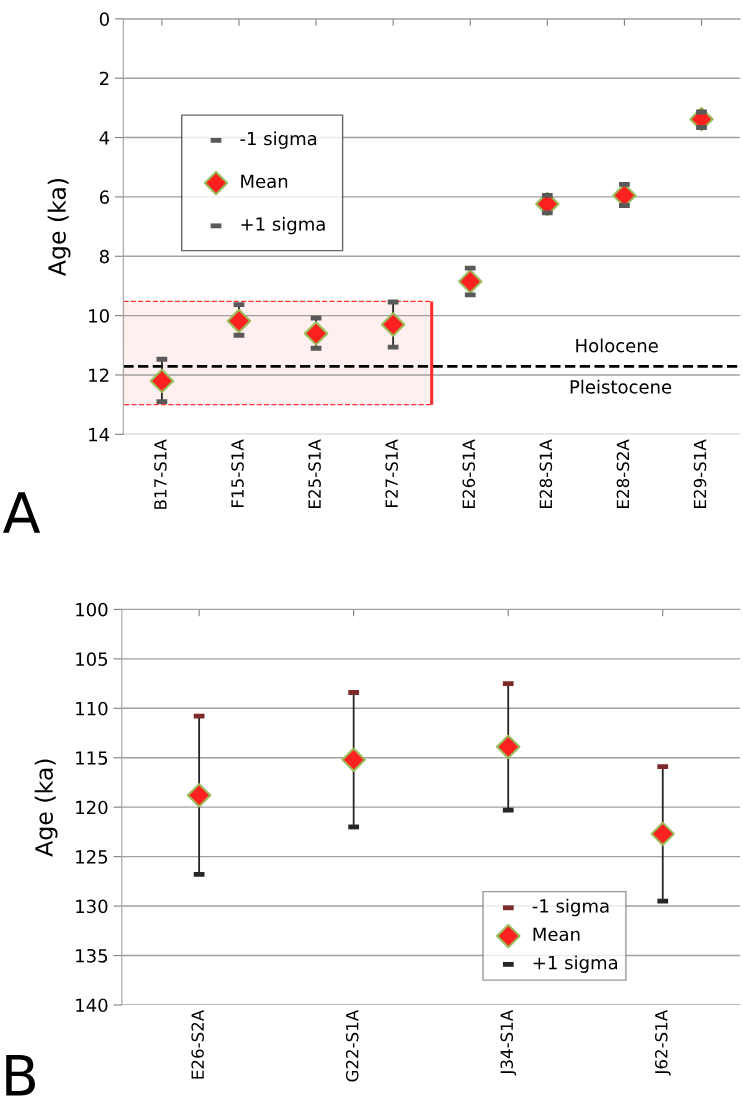  Describe the element at coordinates (92, 708) in the screenshot. I see `y-tick-label: 110` at that location.